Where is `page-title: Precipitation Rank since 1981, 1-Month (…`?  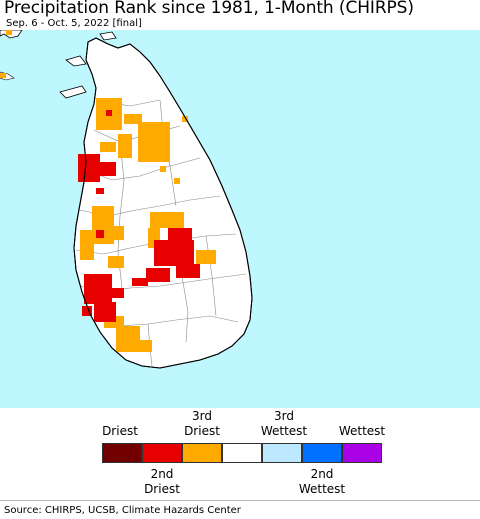
page-title: Precipitation Rank since 1981, 1-Month (… is located at coordinates (209, 9).